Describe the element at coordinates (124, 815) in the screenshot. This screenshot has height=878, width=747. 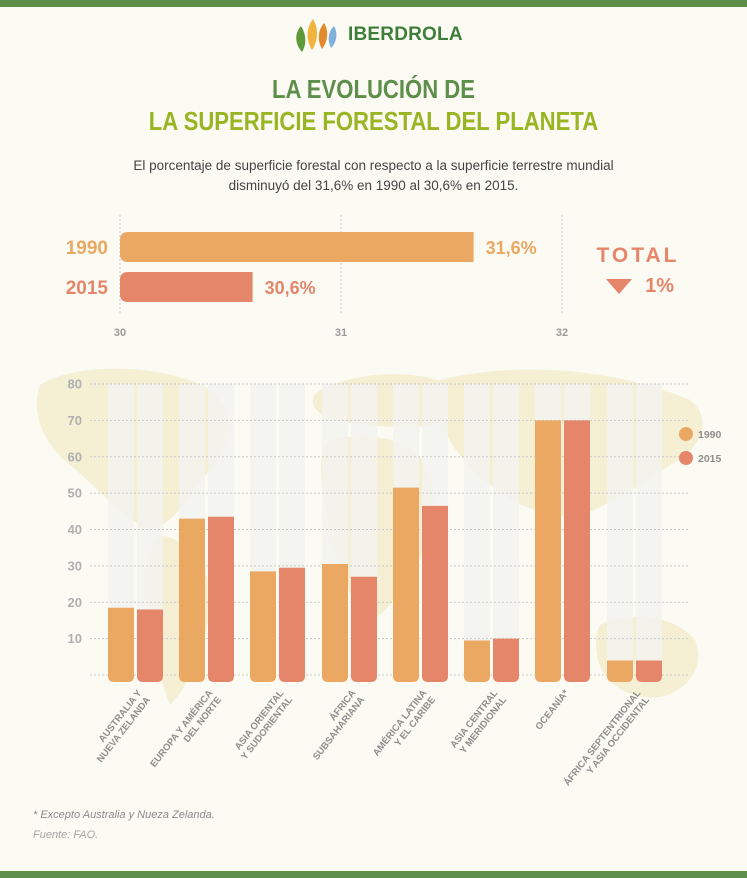
I see `footnote: * Excepto Australia y Nueza Zelanda.` at that location.